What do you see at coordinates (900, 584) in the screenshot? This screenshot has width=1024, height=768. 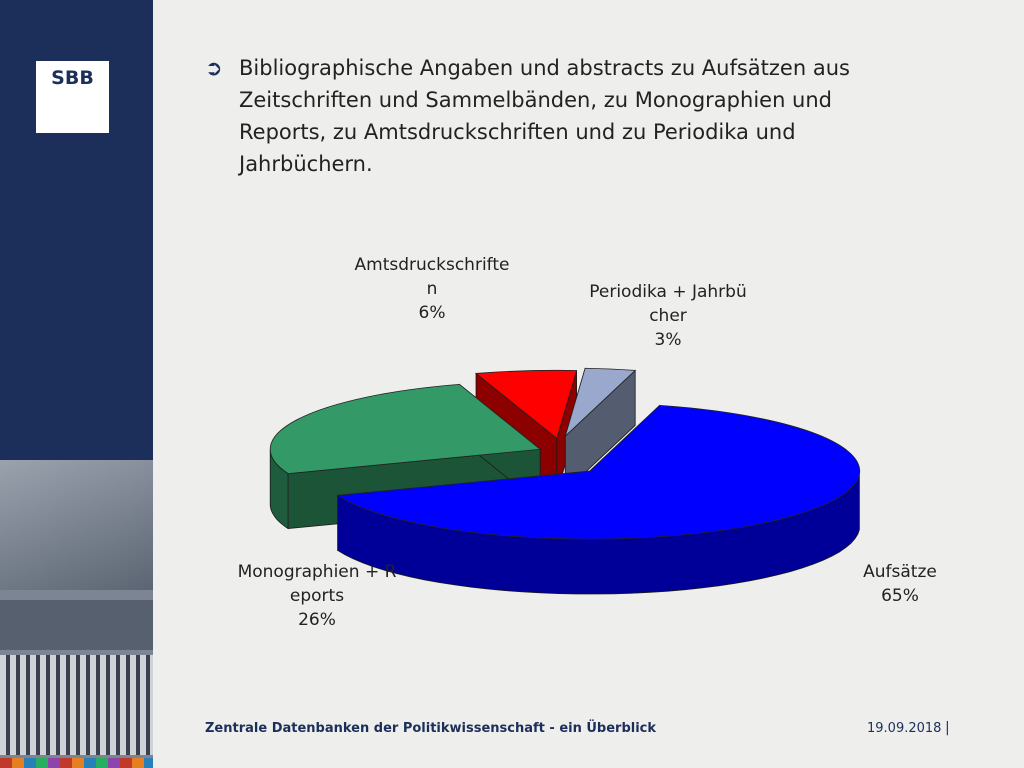 I see `slice-label: Aufsätze 65%` at bounding box center [900, 584].